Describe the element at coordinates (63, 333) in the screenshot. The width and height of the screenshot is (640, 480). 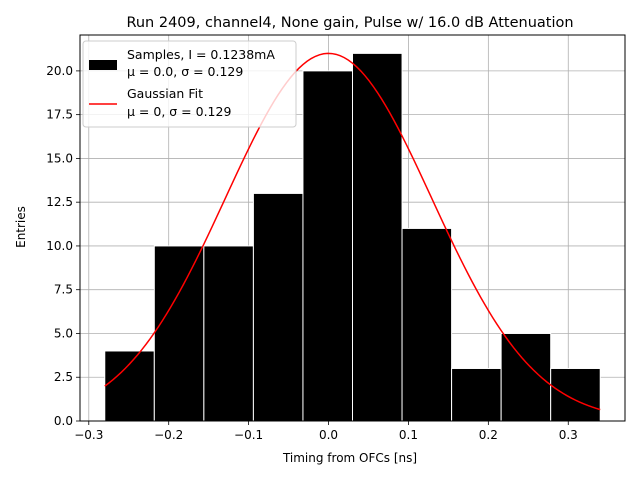
I see `y-tick-label: 5.0` at that location.